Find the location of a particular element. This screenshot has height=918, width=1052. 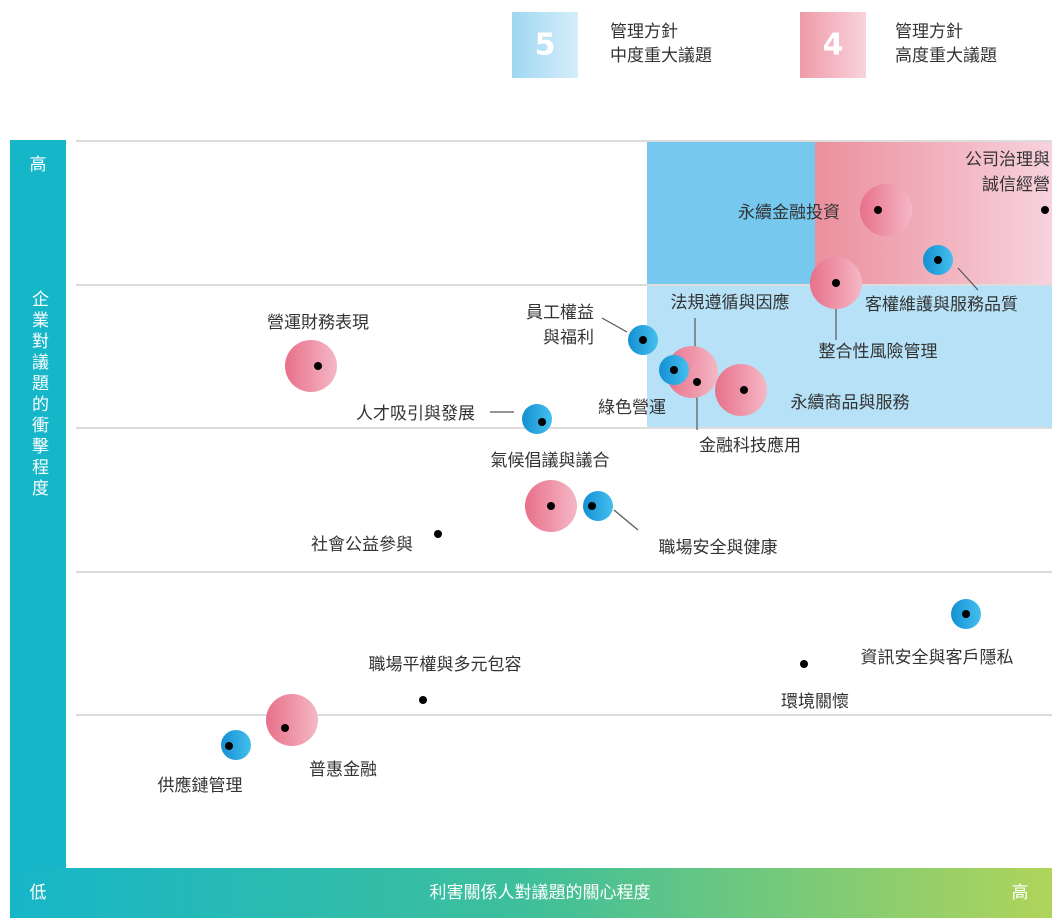

topic-label: 社會公益參與 is located at coordinates (362, 545).